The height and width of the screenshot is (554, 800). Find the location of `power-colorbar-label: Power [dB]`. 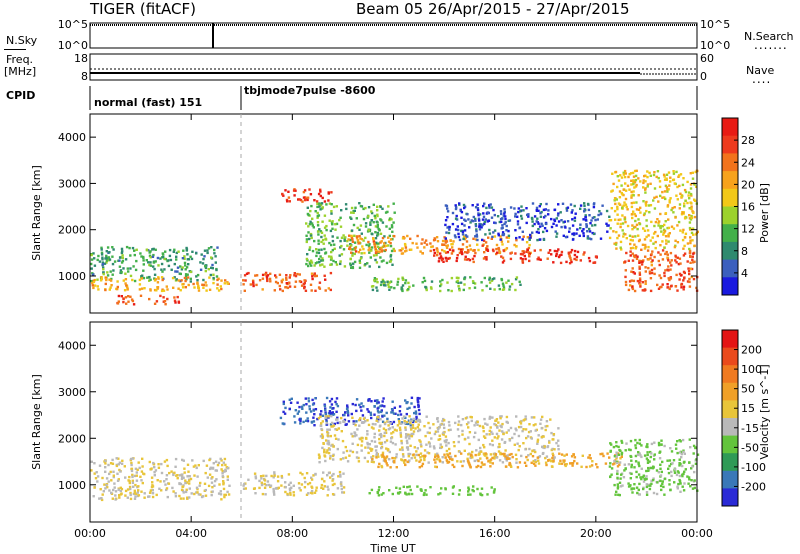

power-colorbar-label: Power [dB] is located at coordinates (764, 213).